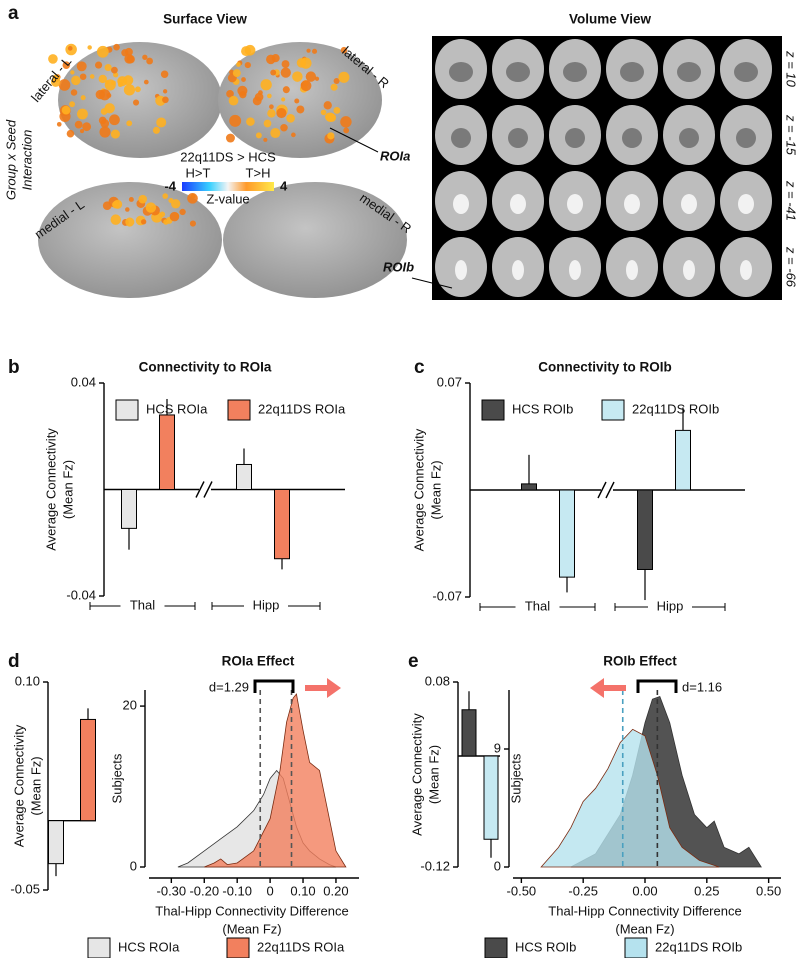 The image size is (799, 958). I want to click on activation, so click(200, 135).